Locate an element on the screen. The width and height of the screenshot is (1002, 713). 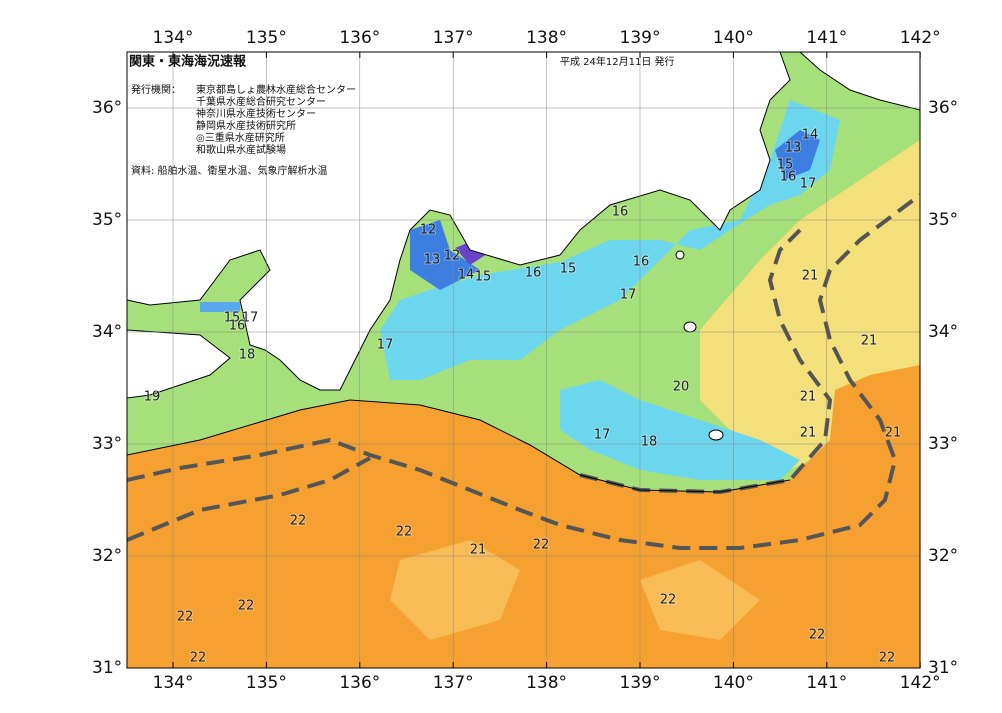
sea-blue is located at coordinates (445, 255).